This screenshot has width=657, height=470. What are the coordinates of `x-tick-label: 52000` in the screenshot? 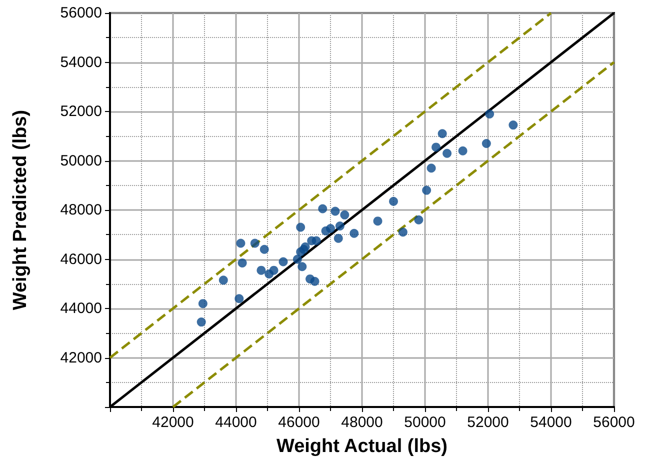 It's located at (488, 422).